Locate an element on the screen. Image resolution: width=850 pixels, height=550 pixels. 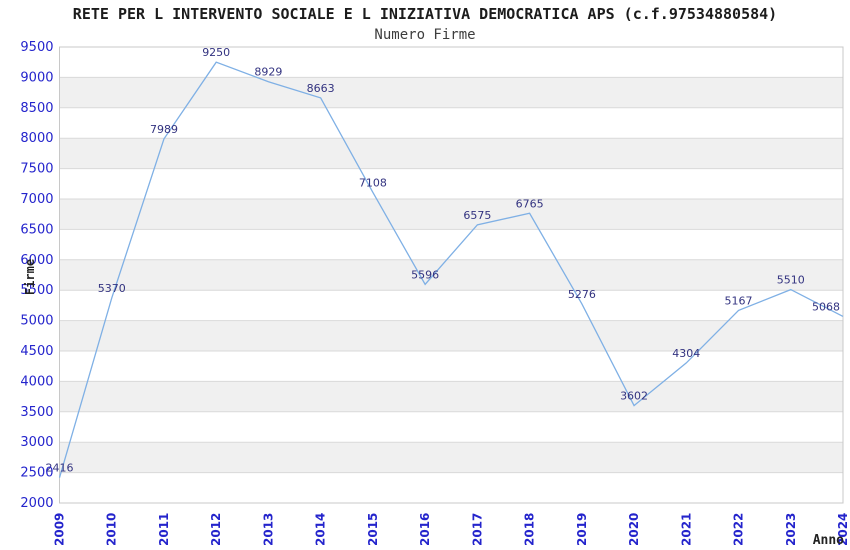
x-tick-label: 2013 is located at coordinates (268, 529).